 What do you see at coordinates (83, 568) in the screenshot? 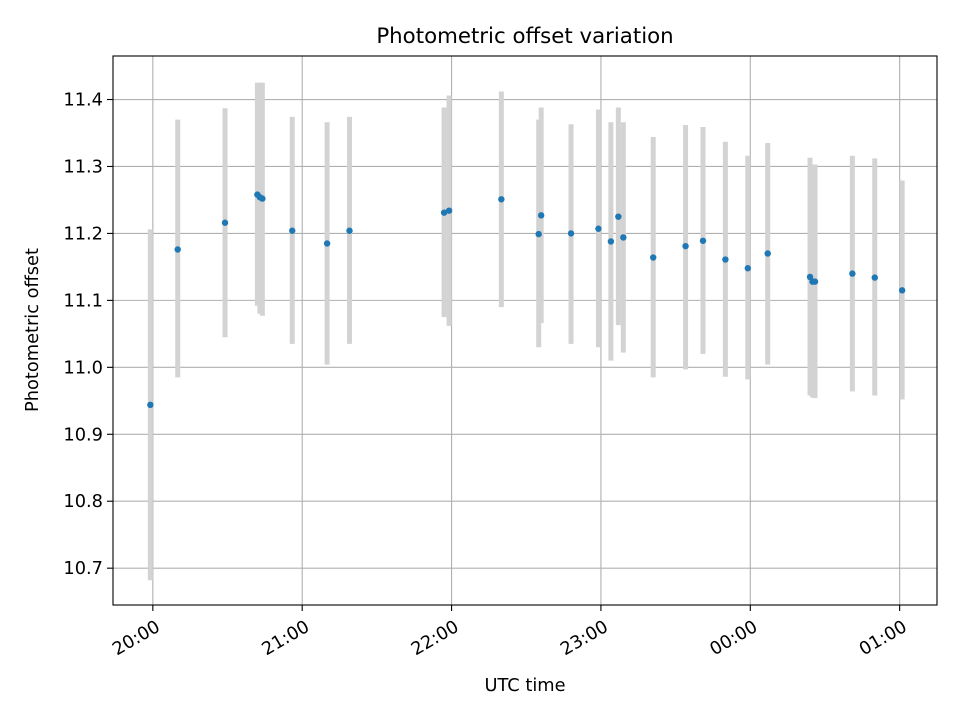
I see `y-tick-label: 10.7` at bounding box center [83, 568].